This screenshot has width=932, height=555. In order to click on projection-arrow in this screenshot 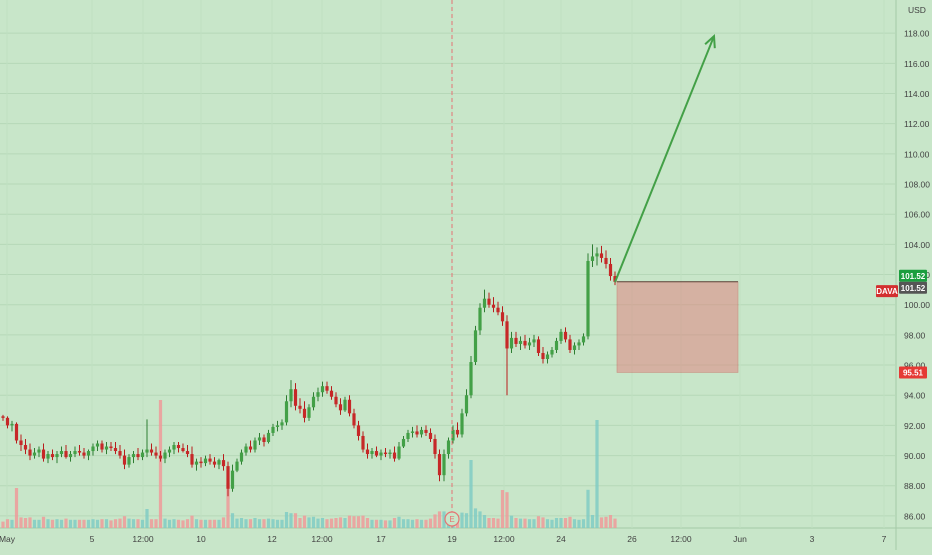, I will do `click(664, 159)`.